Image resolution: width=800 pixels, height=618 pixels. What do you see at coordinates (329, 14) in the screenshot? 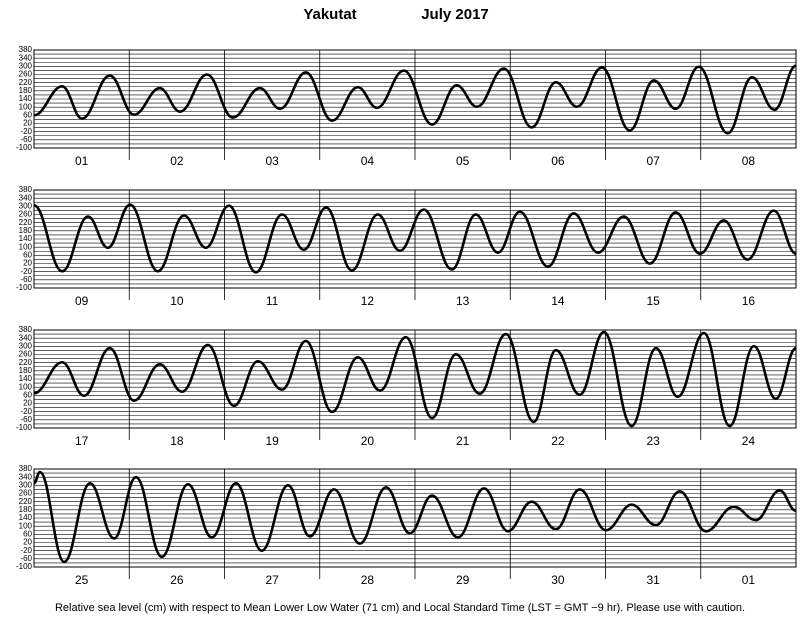
I see `chart-title: Yakutat` at bounding box center [329, 14].